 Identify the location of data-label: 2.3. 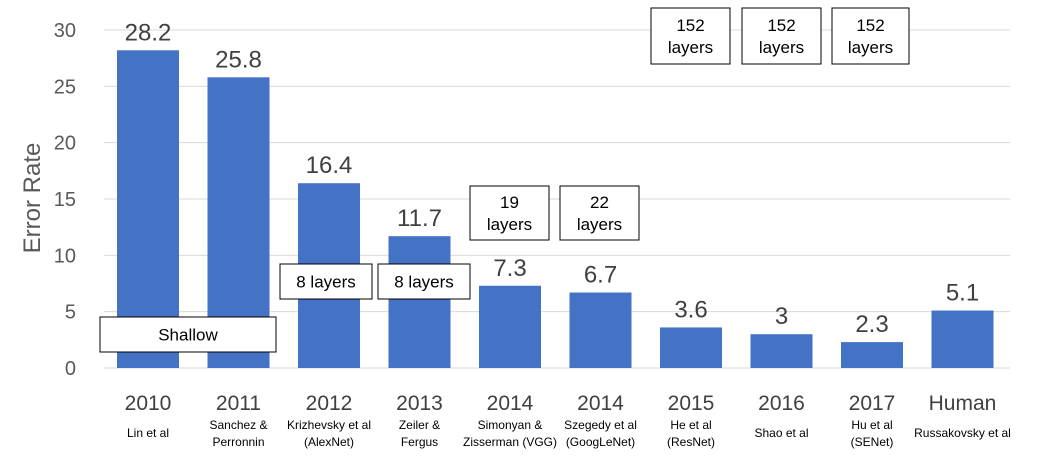
(871, 324).